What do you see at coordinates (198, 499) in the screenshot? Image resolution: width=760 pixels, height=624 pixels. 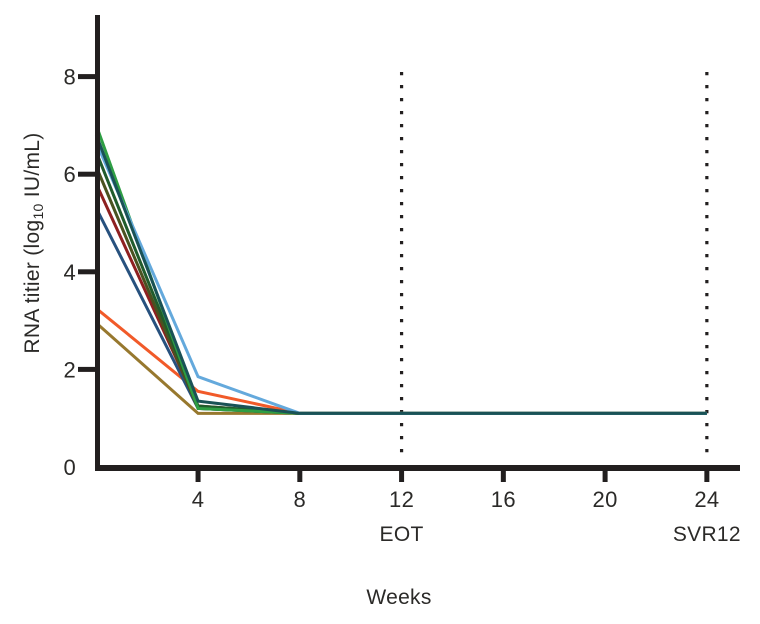 I see `x-tick-label-4: 4` at bounding box center [198, 499].